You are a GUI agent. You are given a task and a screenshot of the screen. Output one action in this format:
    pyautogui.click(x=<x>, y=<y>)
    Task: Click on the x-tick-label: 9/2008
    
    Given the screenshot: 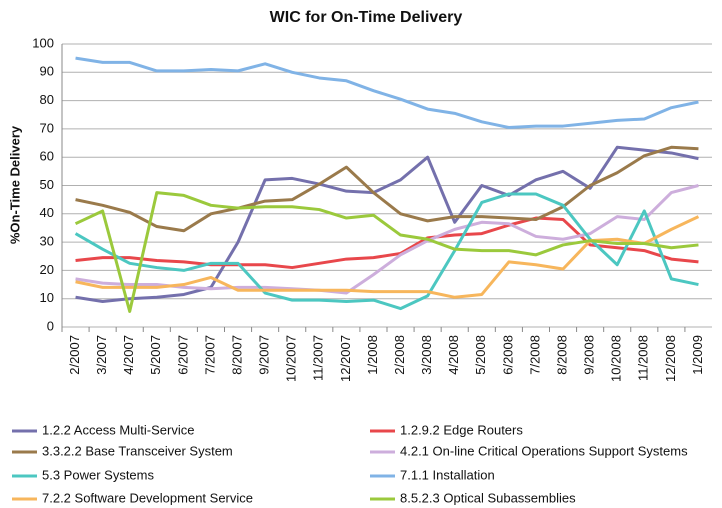 What is the action you would take?
    pyautogui.click(x=589, y=355)
    